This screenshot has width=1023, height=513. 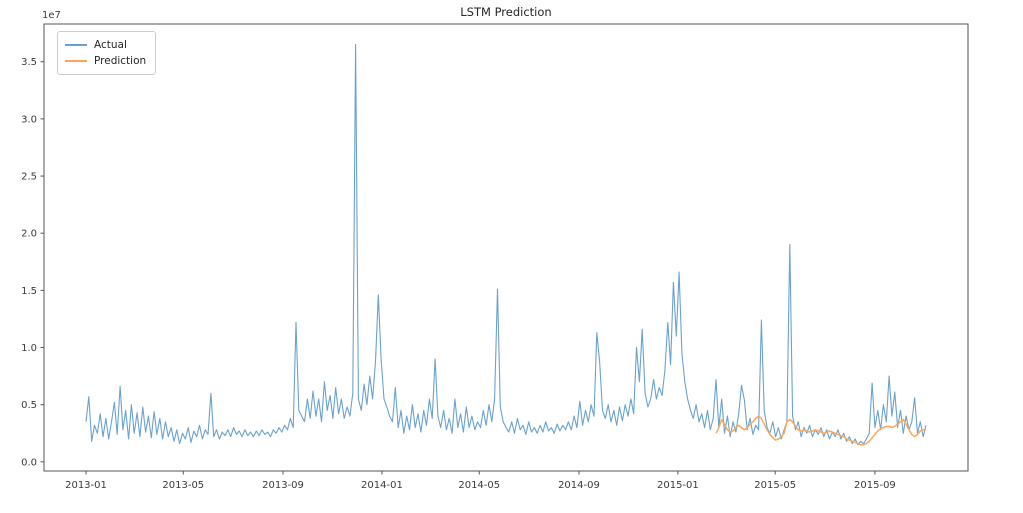 What do you see at coordinates (820, 430) in the screenshot?
I see `prediction-series-line` at bounding box center [820, 430].